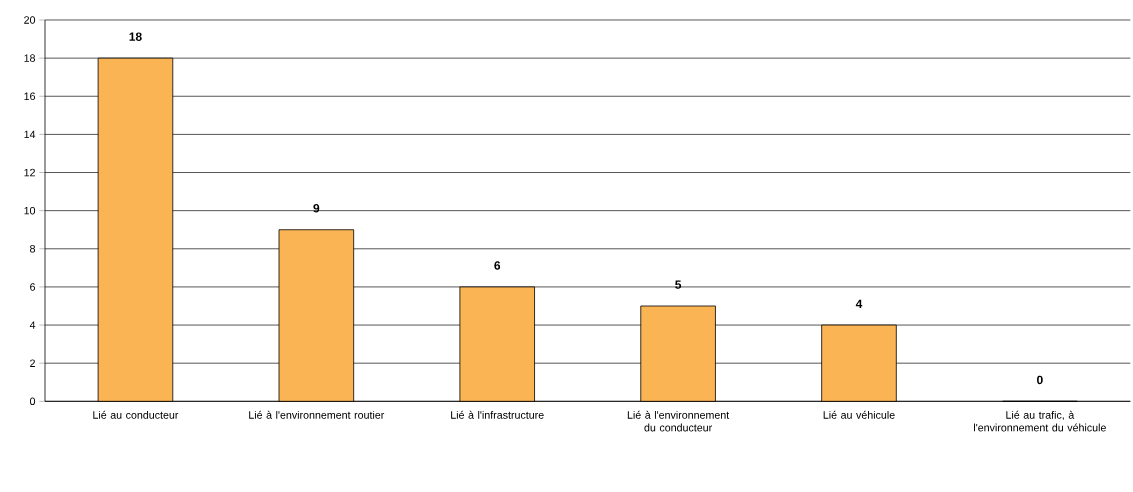  Describe the element at coordinates (30, 134) in the screenshot. I see `y-tick-label: 14` at that location.